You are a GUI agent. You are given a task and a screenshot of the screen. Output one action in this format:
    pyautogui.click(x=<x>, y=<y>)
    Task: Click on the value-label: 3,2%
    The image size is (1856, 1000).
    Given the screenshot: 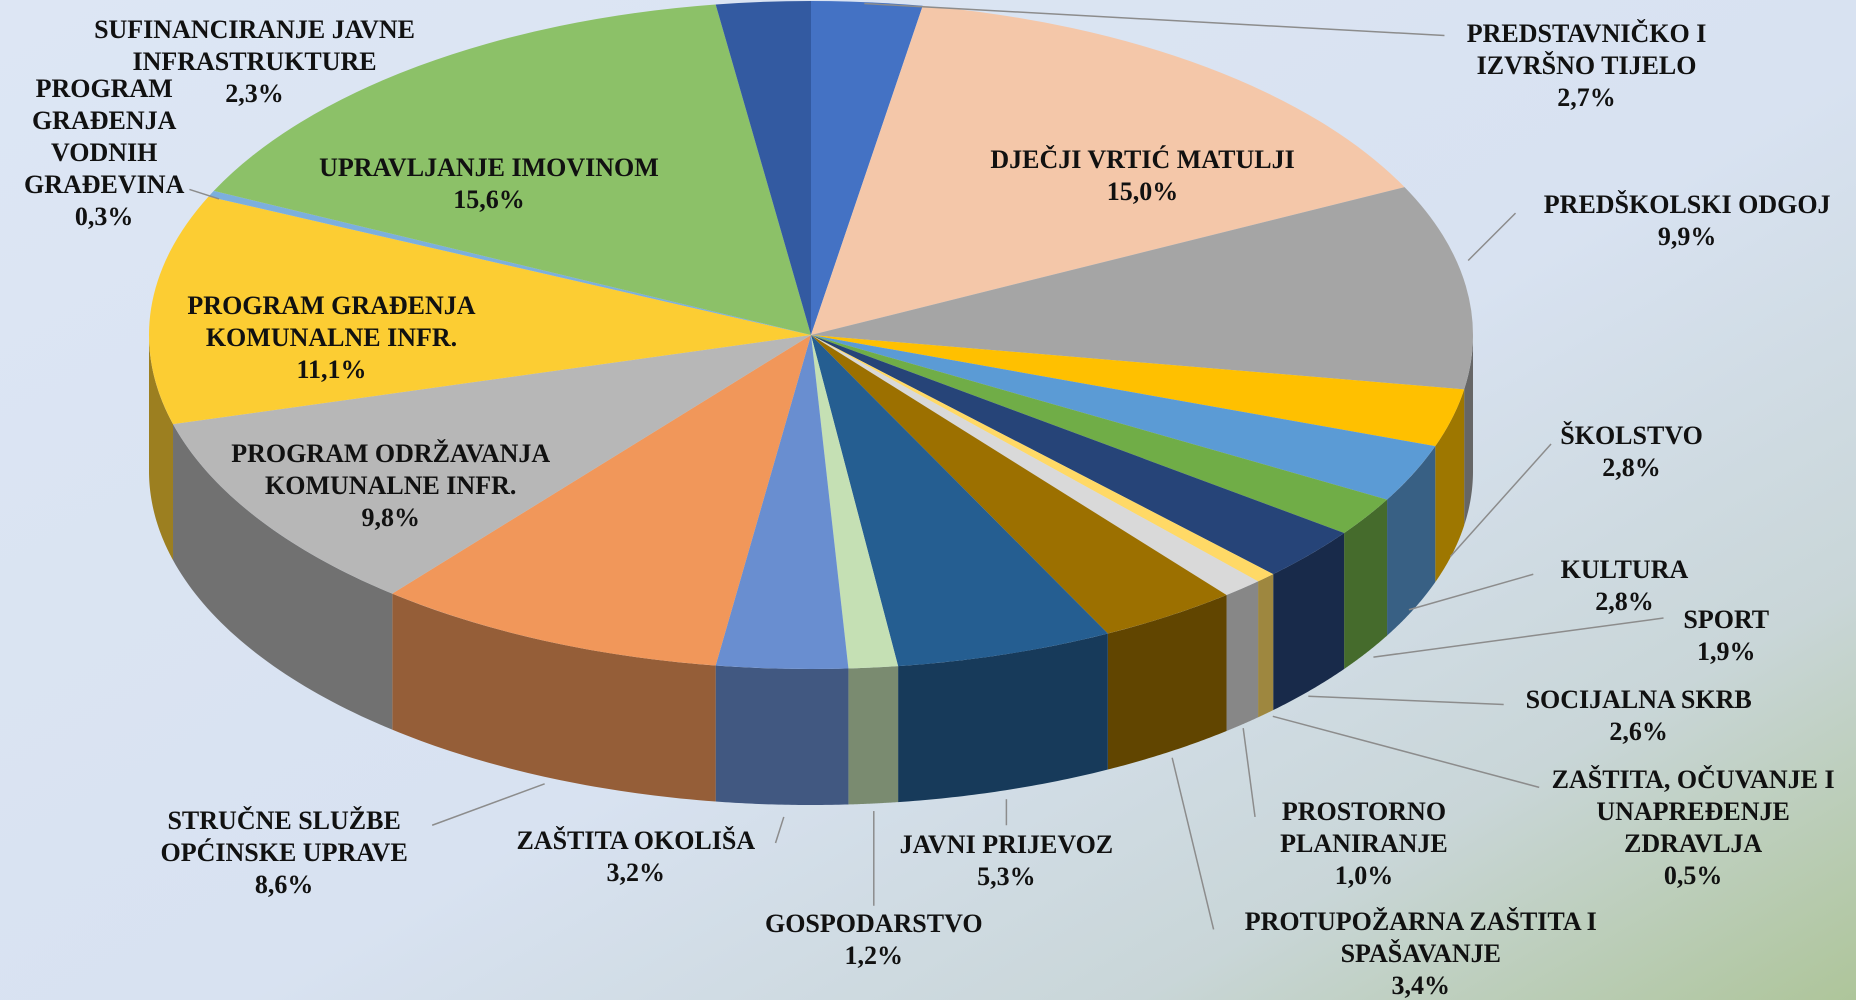 What is the action you would take?
    pyautogui.click(x=636, y=873)
    